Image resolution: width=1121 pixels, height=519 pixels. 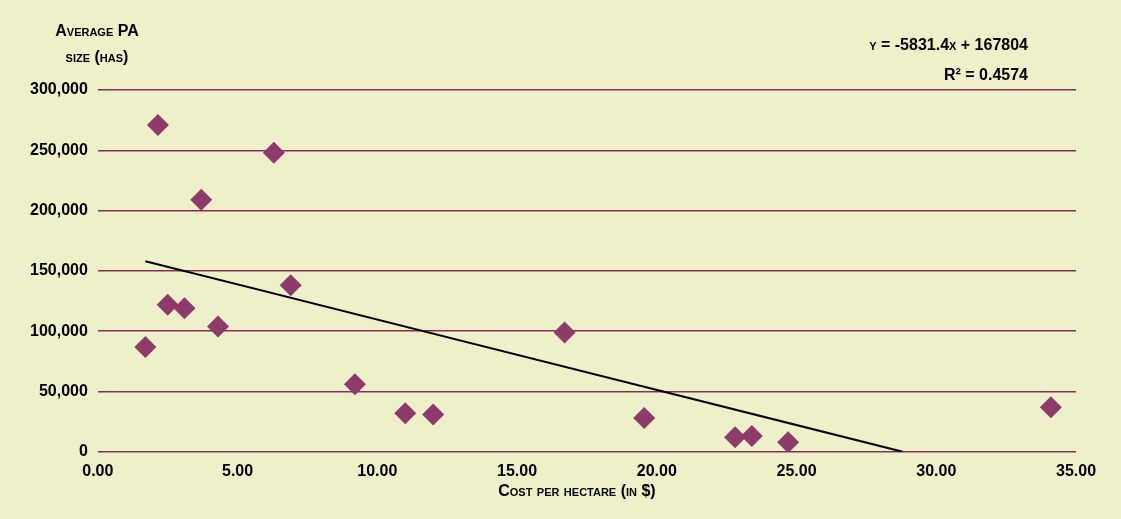 What do you see at coordinates (83, 451) in the screenshot?
I see `y-tick-label: 0` at bounding box center [83, 451].